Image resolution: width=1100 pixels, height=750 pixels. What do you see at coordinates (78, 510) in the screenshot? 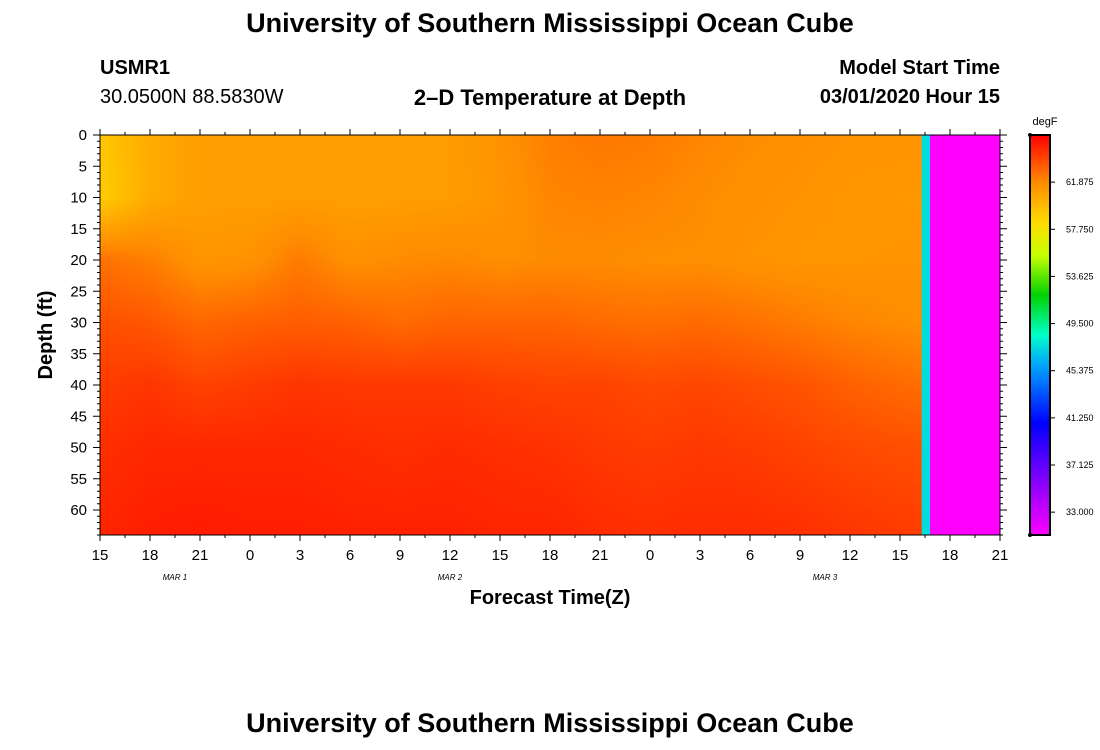
I see `y-tick-label: 60` at bounding box center [78, 510].